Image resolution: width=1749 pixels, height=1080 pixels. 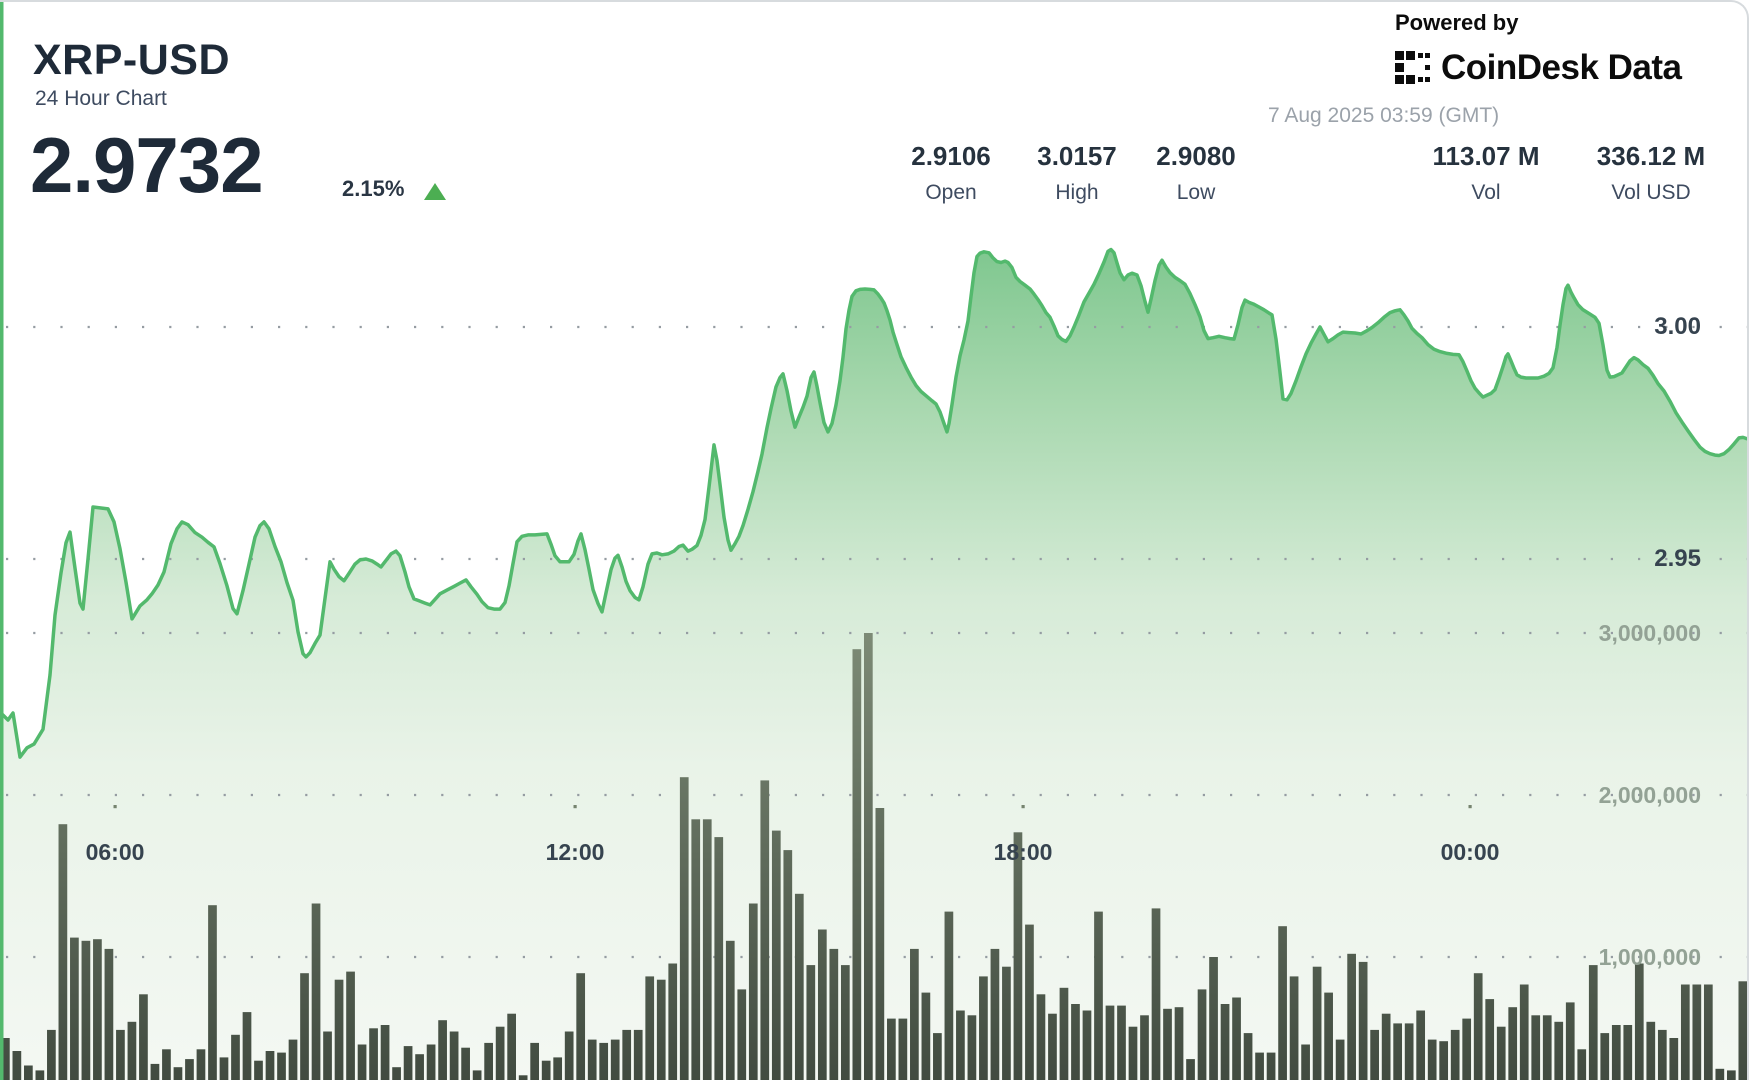 What do you see at coordinates (1538, 68) in the screenshot?
I see `coindesk-data-logo: CoinDesk Data` at bounding box center [1538, 68].